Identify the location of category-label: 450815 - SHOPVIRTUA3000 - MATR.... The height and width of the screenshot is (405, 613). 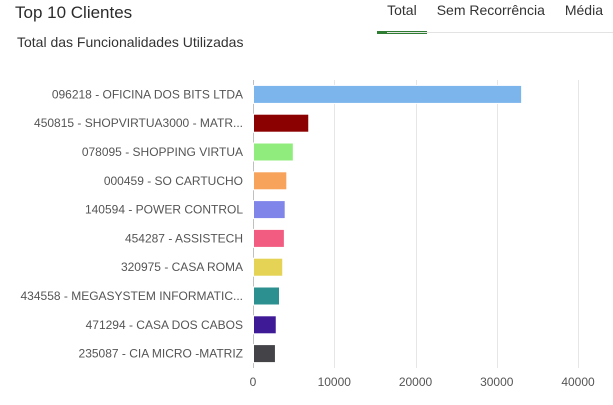
(138, 123).